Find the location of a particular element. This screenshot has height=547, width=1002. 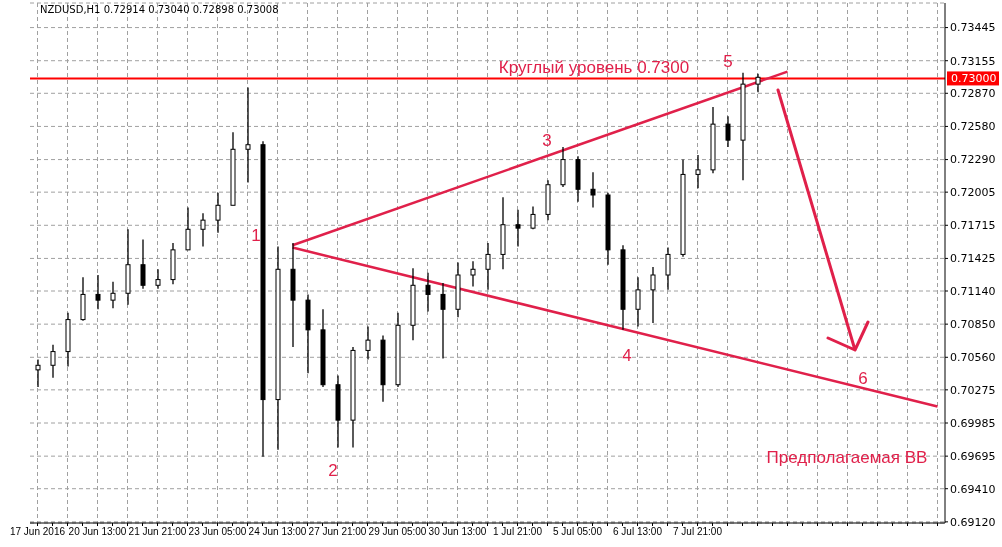

y-tick-label: 0.69985 is located at coordinates (973, 423).